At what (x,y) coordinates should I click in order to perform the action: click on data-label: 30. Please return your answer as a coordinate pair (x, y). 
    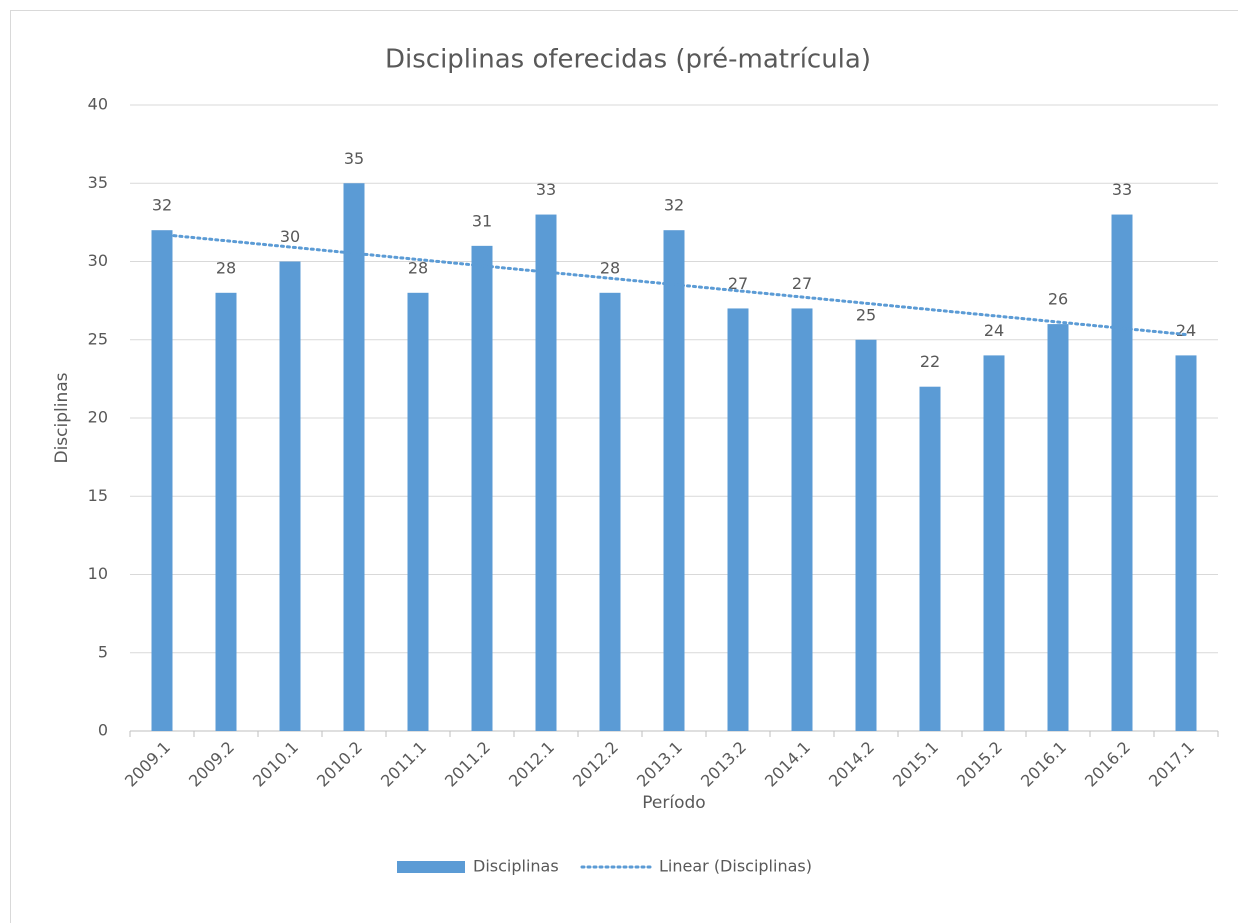
    Looking at the image, I should click on (290, 236).